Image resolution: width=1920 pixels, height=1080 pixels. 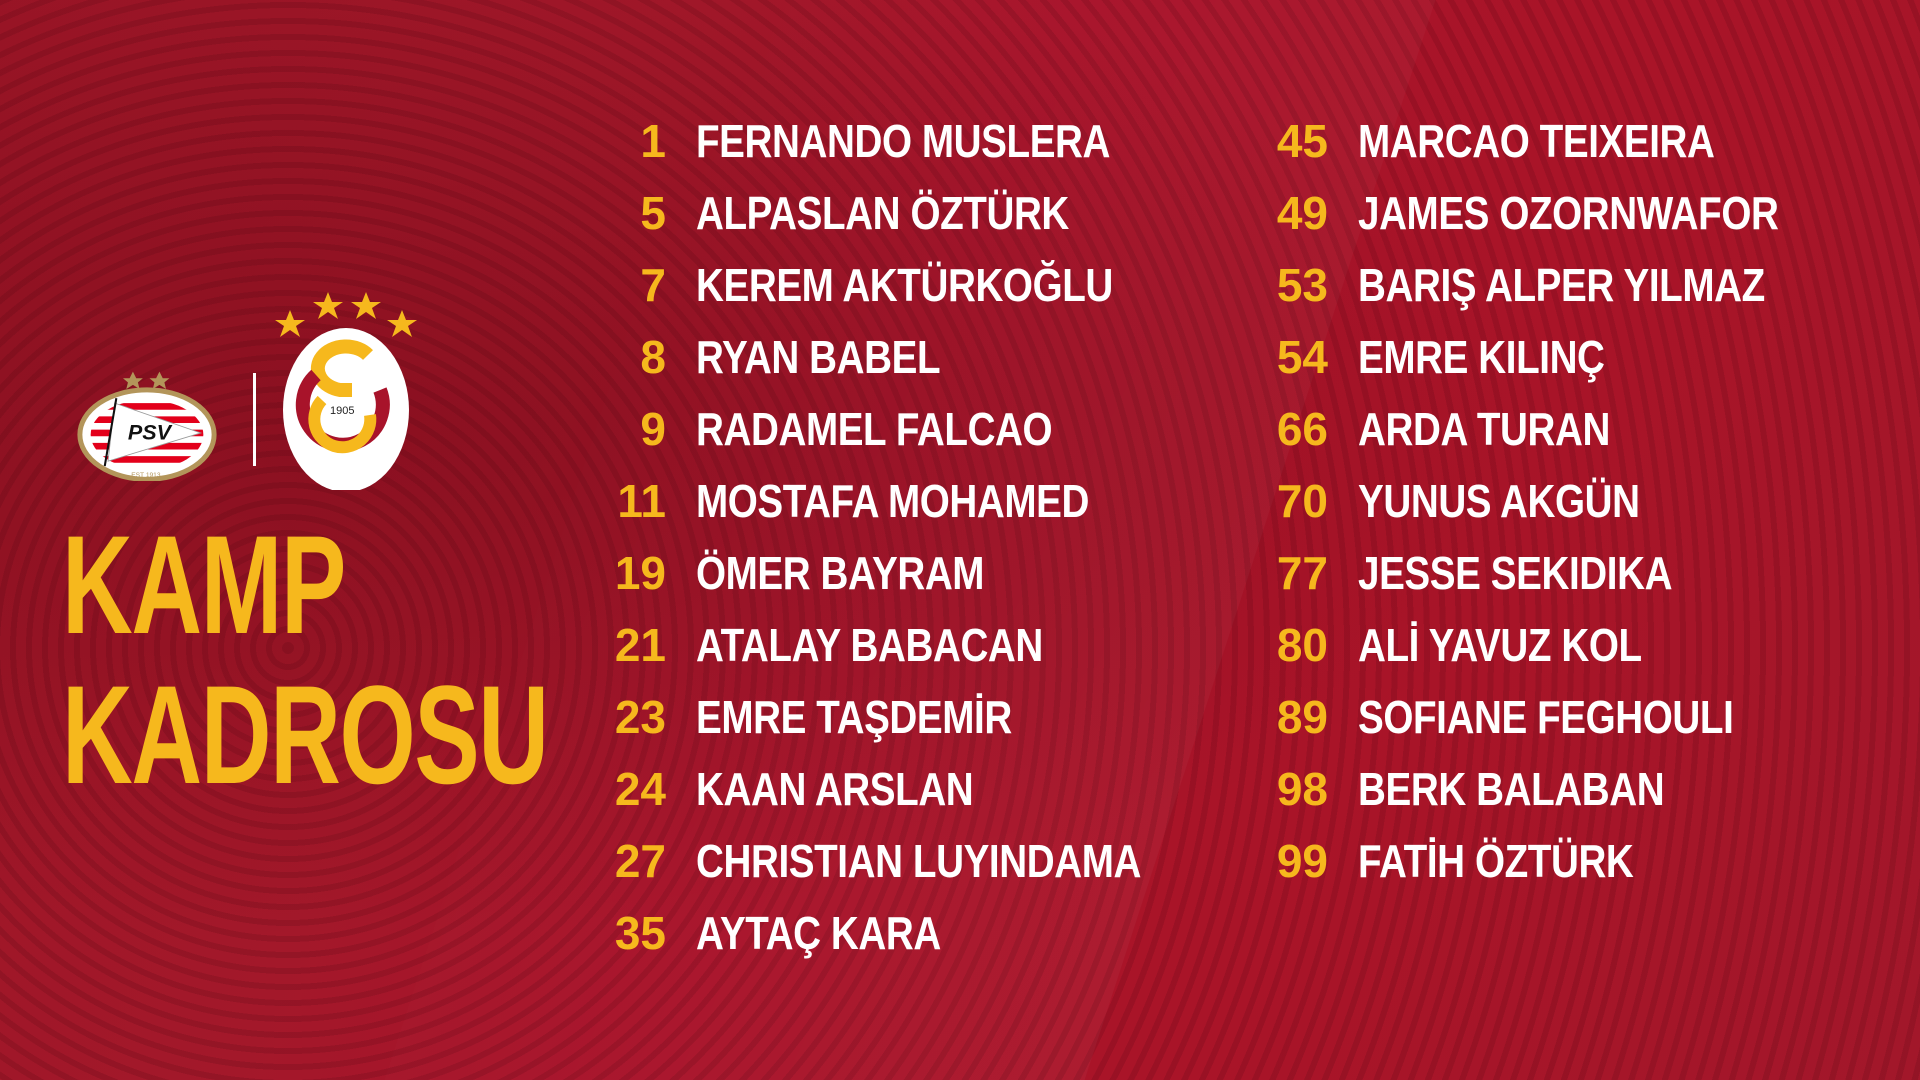 I want to click on player-name: ALPASLAN ÖZTÜRK, so click(x=882, y=213).